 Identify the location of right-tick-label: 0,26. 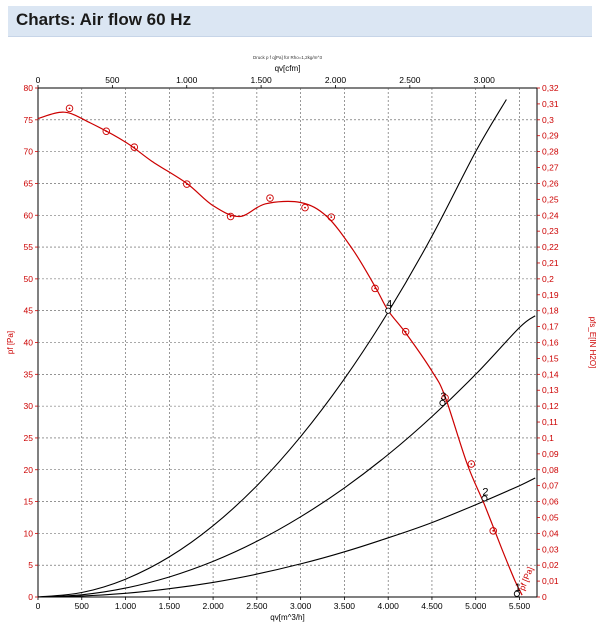
(550, 183).